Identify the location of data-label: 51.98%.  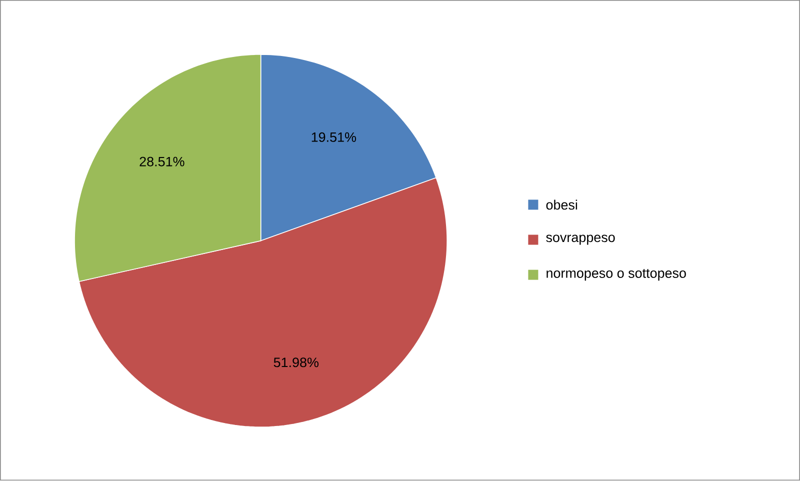
(296, 363).